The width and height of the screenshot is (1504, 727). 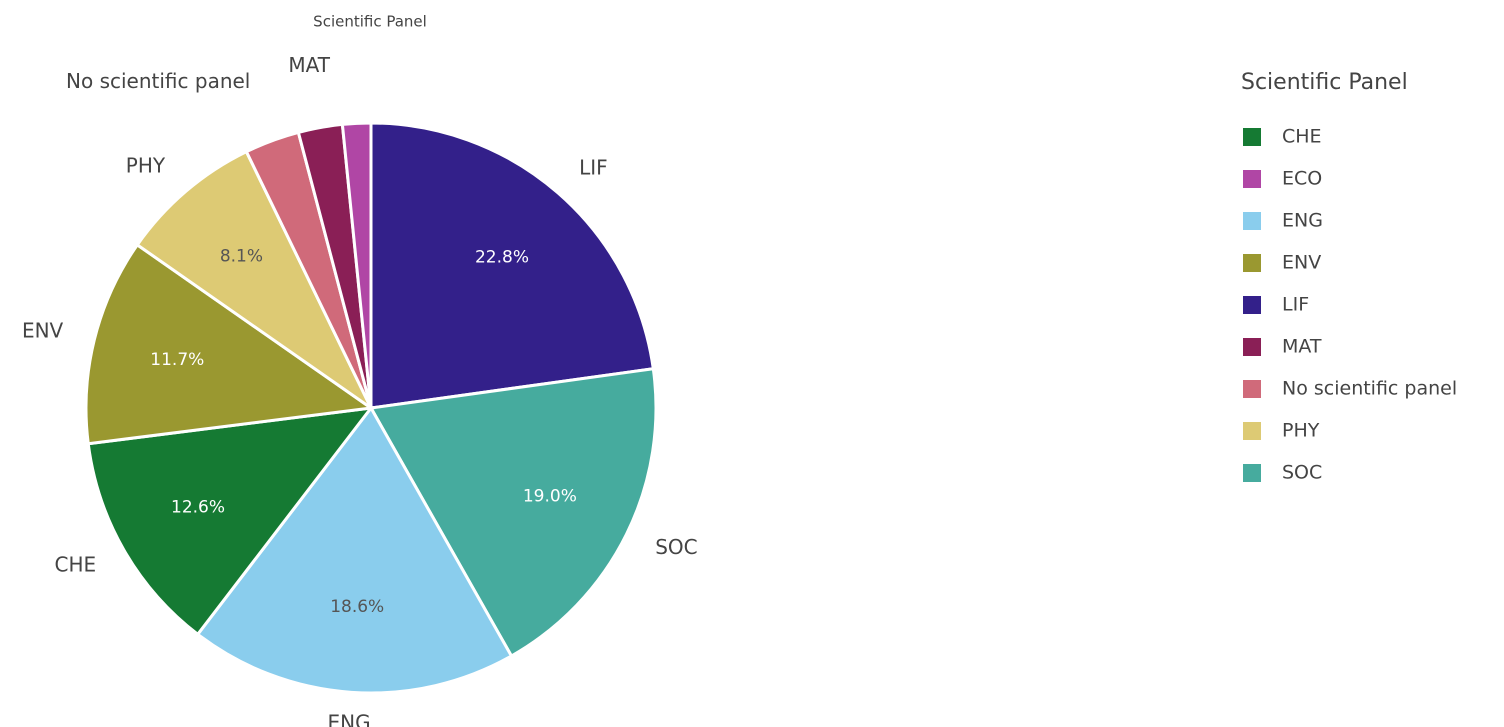 What do you see at coordinates (550, 496) in the screenshot?
I see `value-label: 19.0%` at bounding box center [550, 496].